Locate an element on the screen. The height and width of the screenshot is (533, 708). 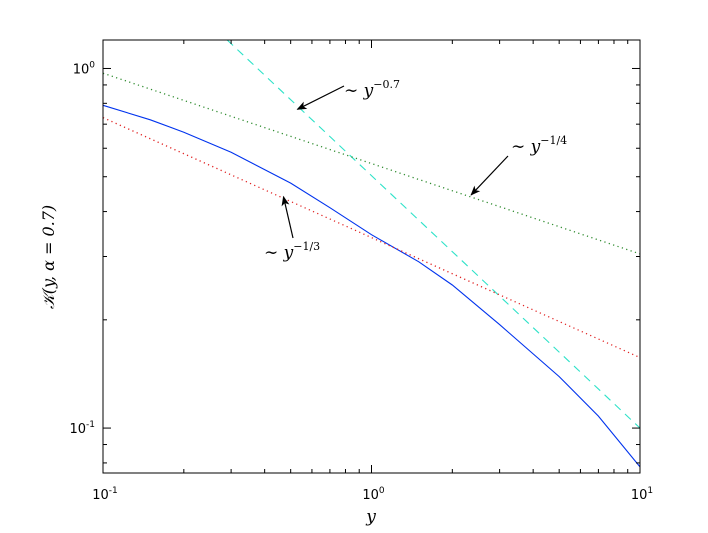
x-tick-label-0-exponent: -1 is located at coordinates (113, 491).